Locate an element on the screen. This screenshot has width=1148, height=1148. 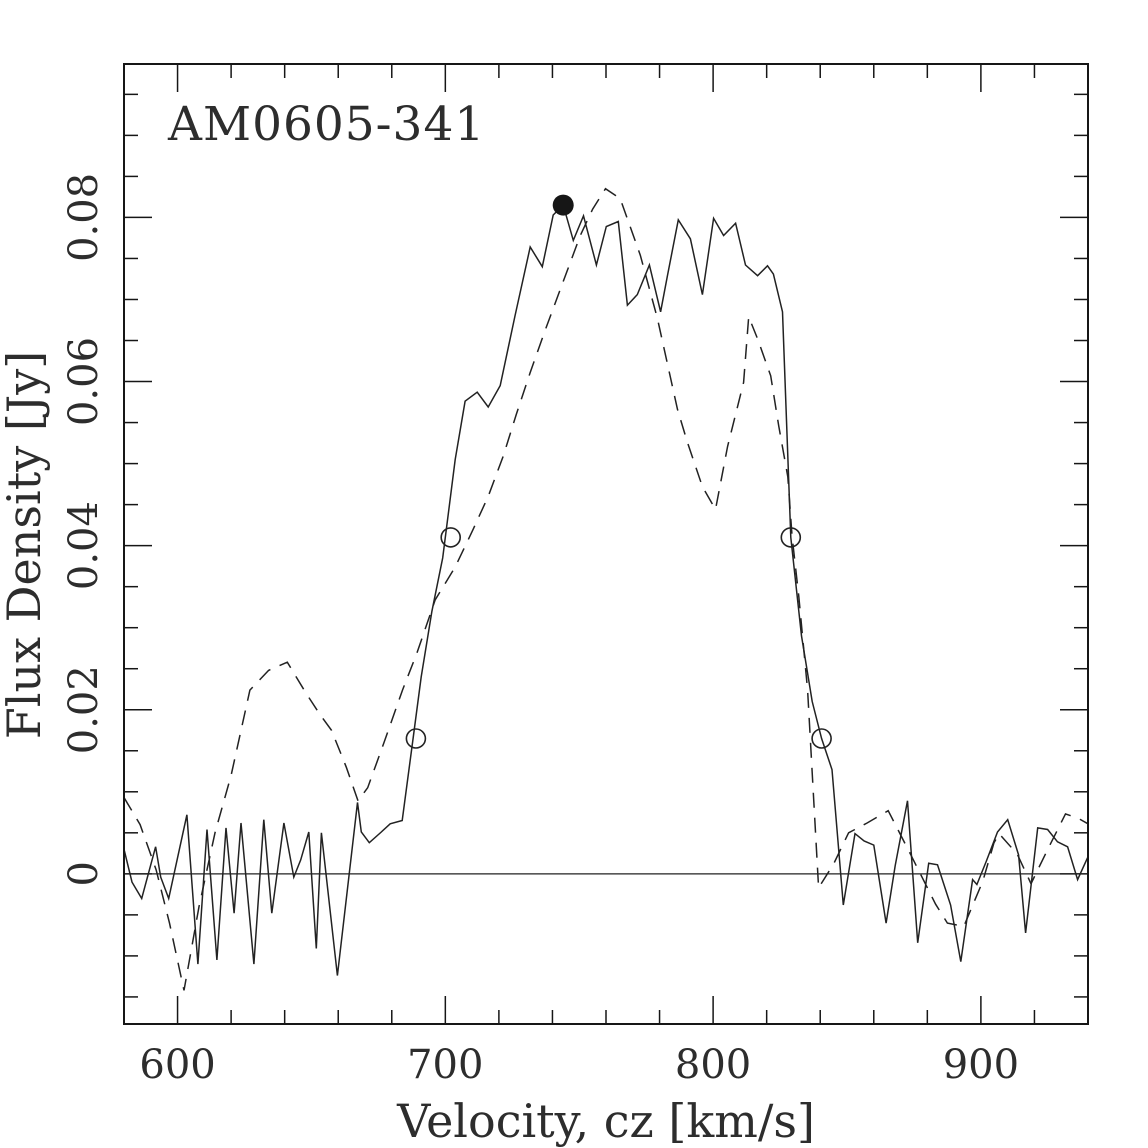
x-axis-label: Velocity, cz [km/s] is located at coordinates (605, 1121).